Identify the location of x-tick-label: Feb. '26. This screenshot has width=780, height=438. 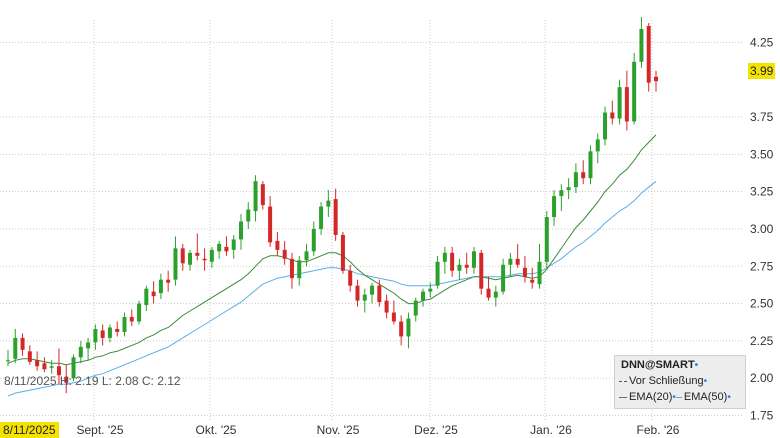
(658, 430).